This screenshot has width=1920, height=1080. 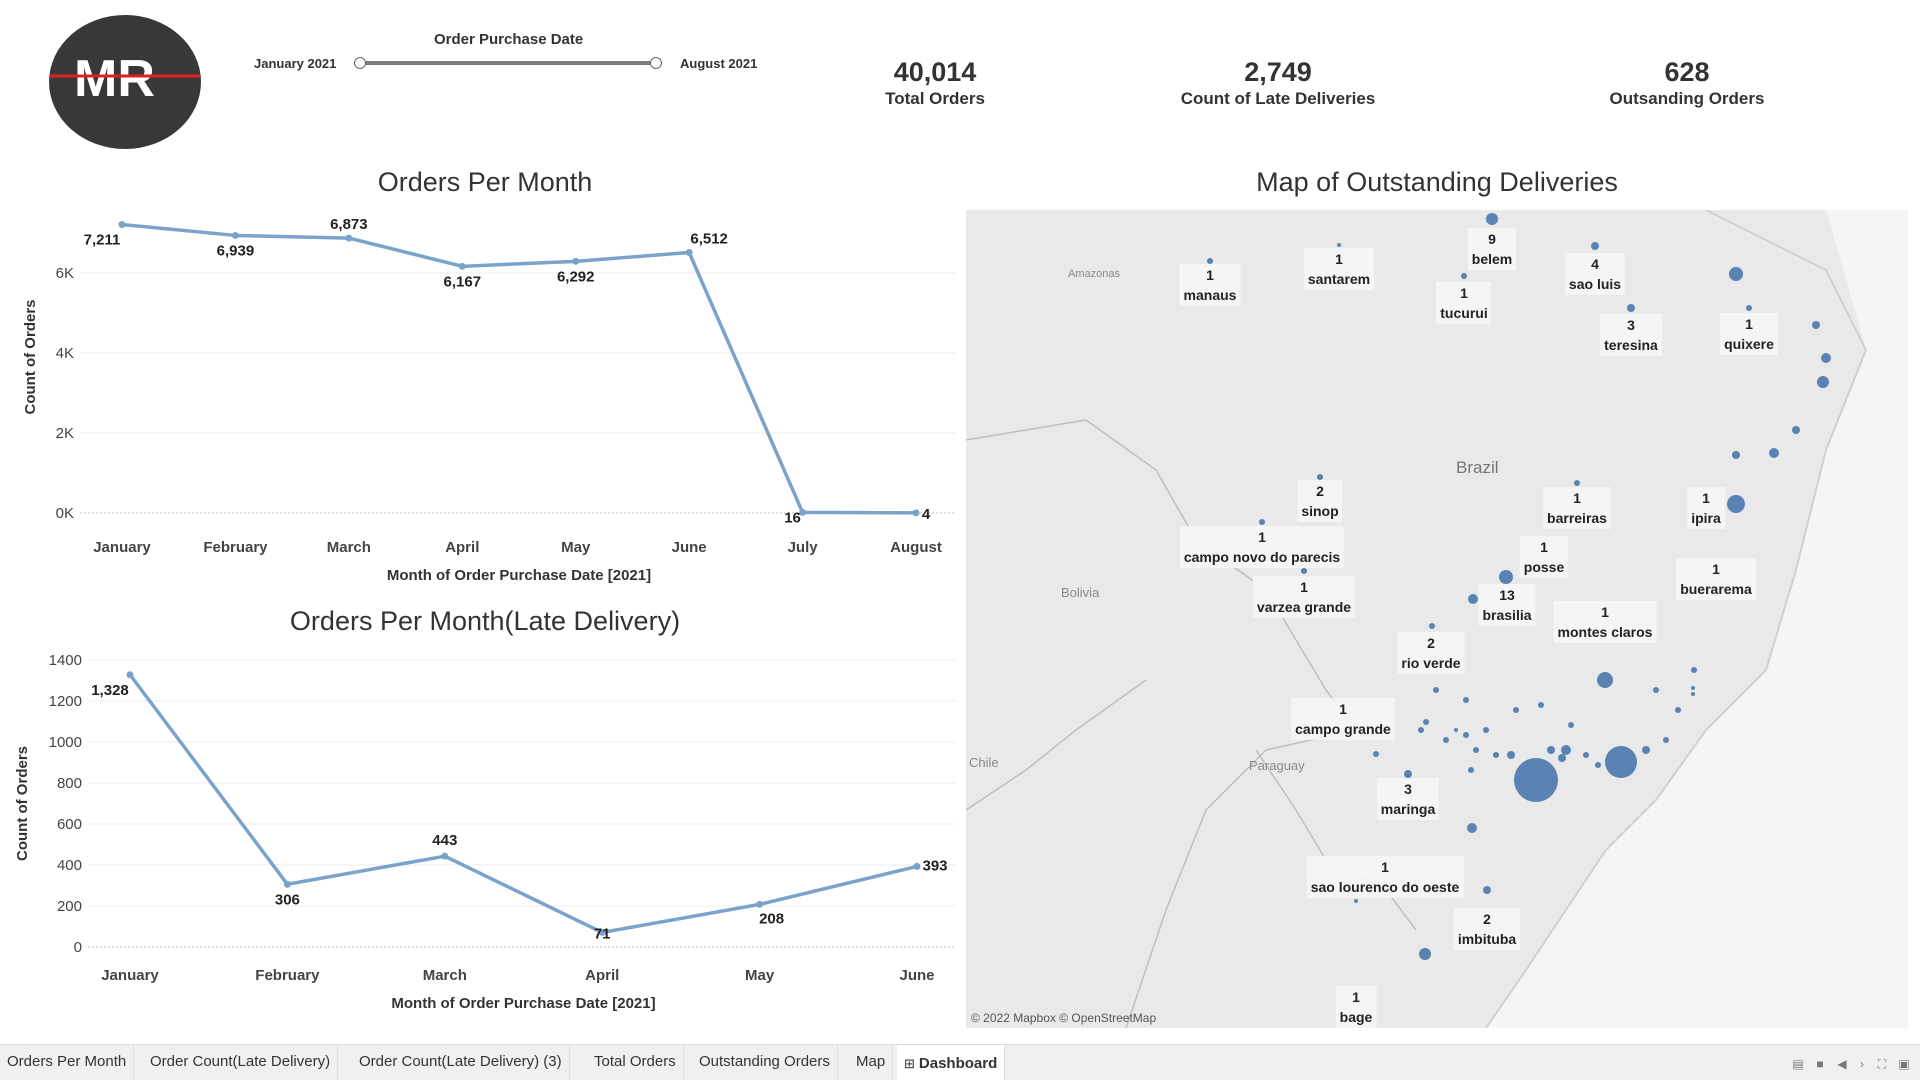 I want to click on map-callout-maringa: 3 maringa, so click(x=1408, y=799).